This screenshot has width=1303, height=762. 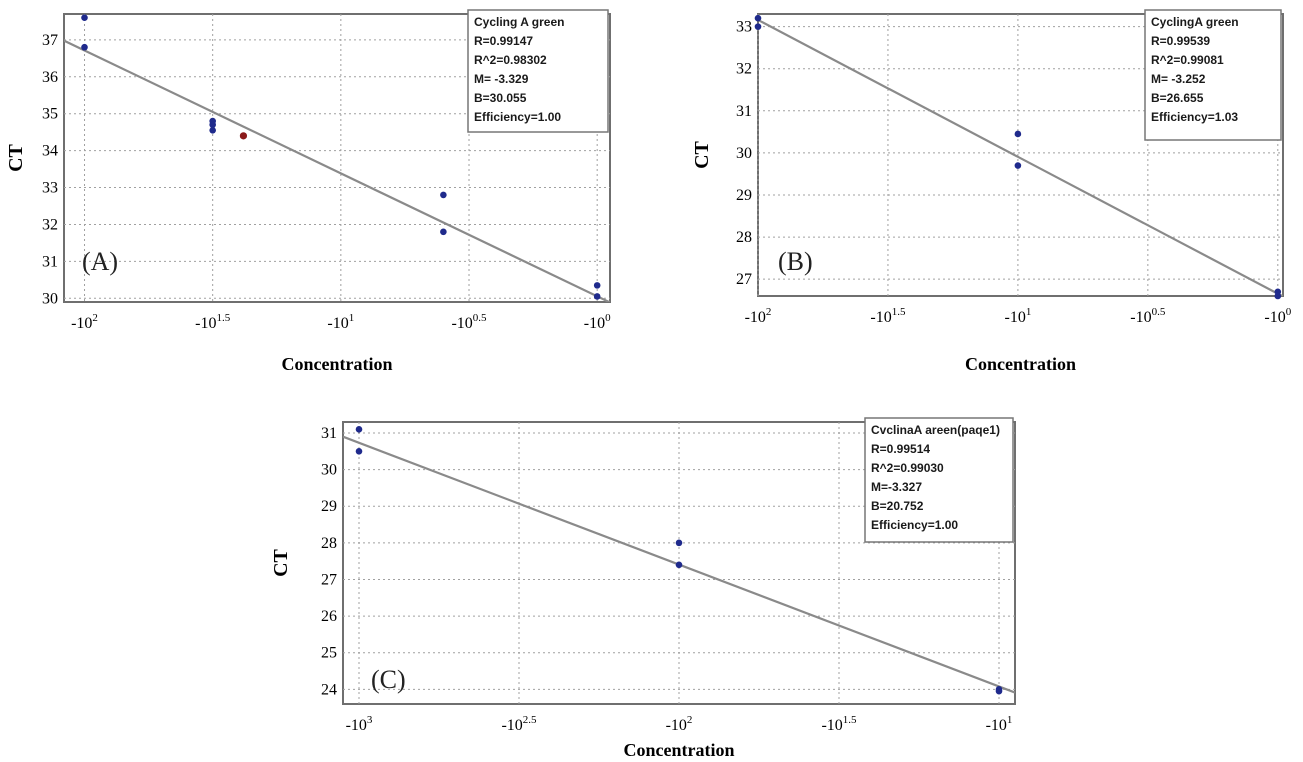 What do you see at coordinates (50, 114) in the screenshot?
I see `y-tick-label-a: 35` at bounding box center [50, 114].